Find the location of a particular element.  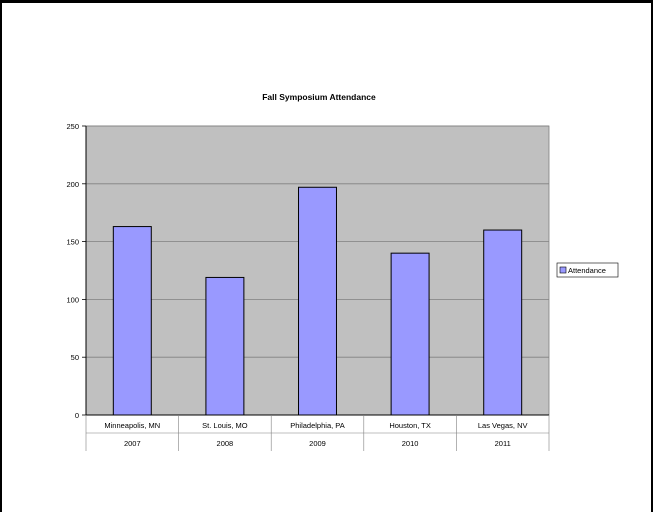

legend-box is located at coordinates (587, 270).